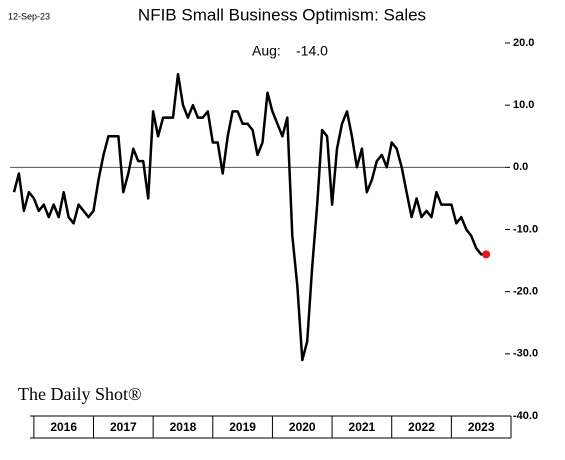 Image resolution: width=565 pixels, height=460 pixels. I want to click on chart-title: NFIB Small Business Optimism: Sales, so click(282, 14).